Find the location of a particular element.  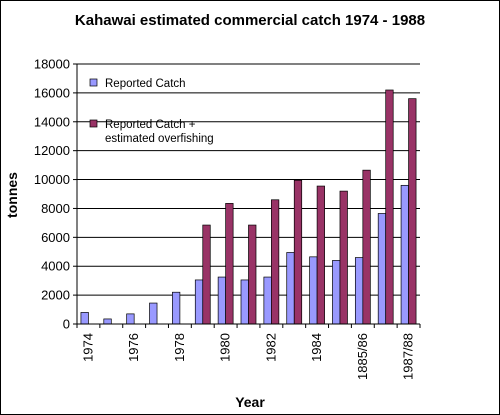

y-tick-label: 0 is located at coordinates (66, 324).